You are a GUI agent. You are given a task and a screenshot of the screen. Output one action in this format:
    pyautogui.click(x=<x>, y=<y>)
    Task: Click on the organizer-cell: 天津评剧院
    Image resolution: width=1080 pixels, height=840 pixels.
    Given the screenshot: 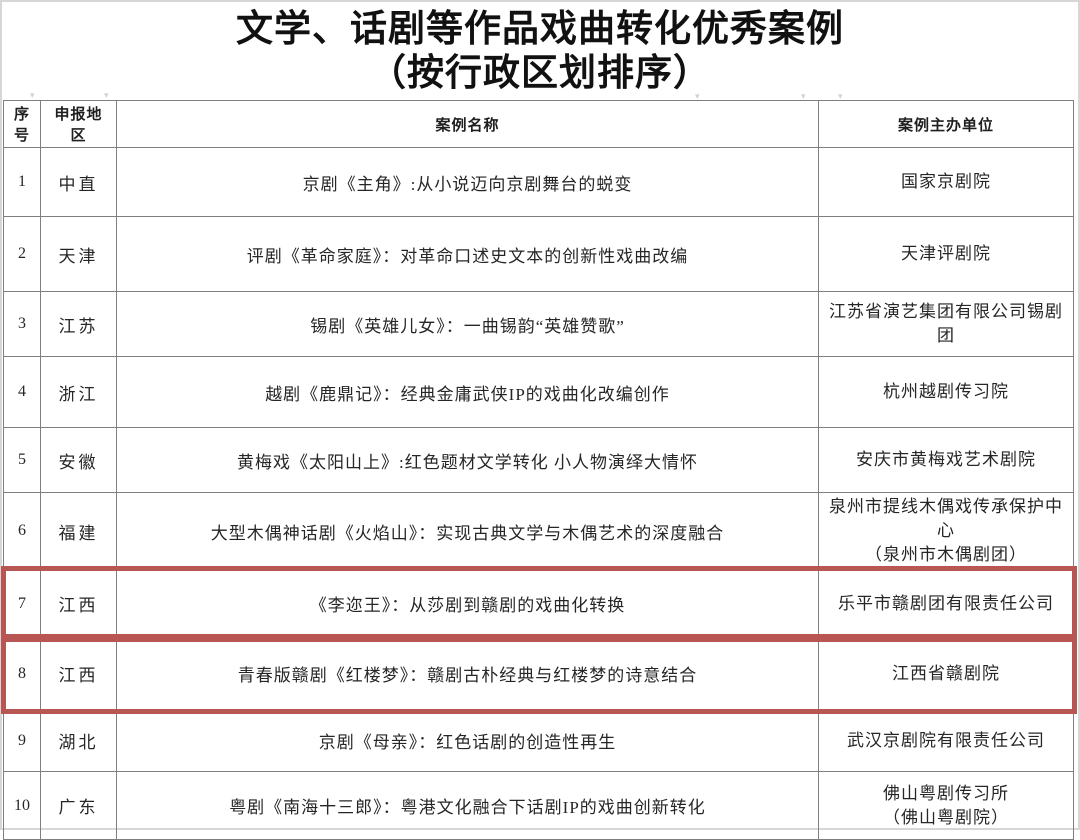 What is the action you would take?
    pyautogui.click(x=946, y=254)
    